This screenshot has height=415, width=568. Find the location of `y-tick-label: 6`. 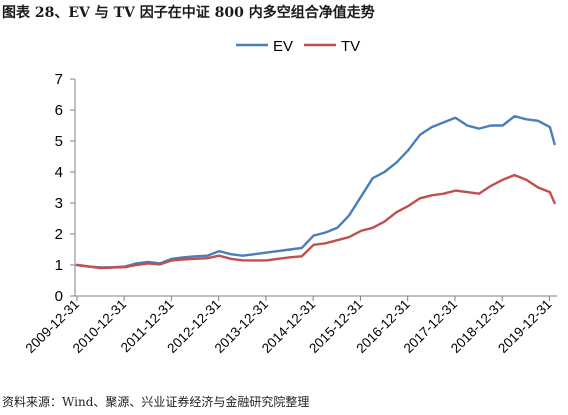

y-tick-label: 6 is located at coordinates (59, 110).